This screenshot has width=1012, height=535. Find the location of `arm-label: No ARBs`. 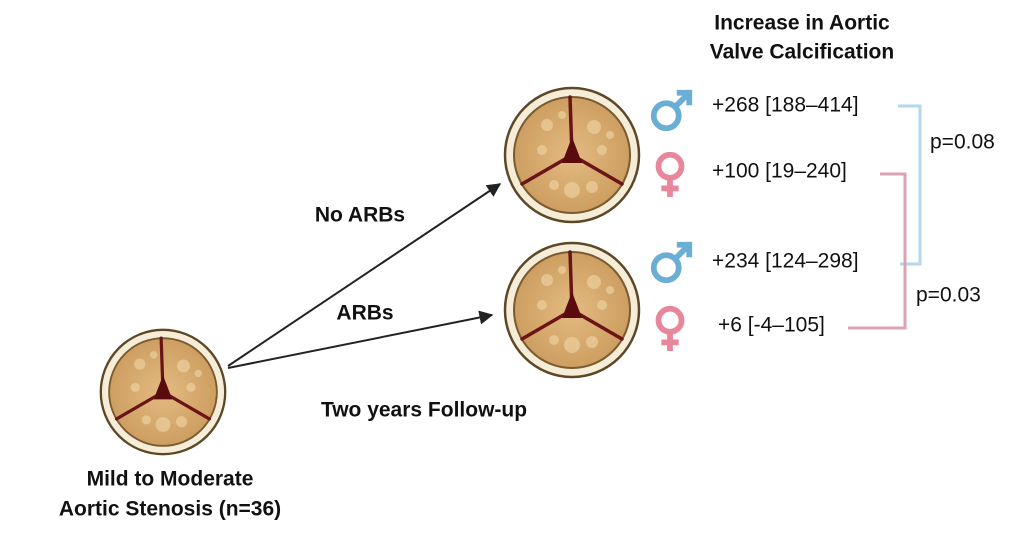

arm-label: No ARBs is located at coordinates (360, 215).